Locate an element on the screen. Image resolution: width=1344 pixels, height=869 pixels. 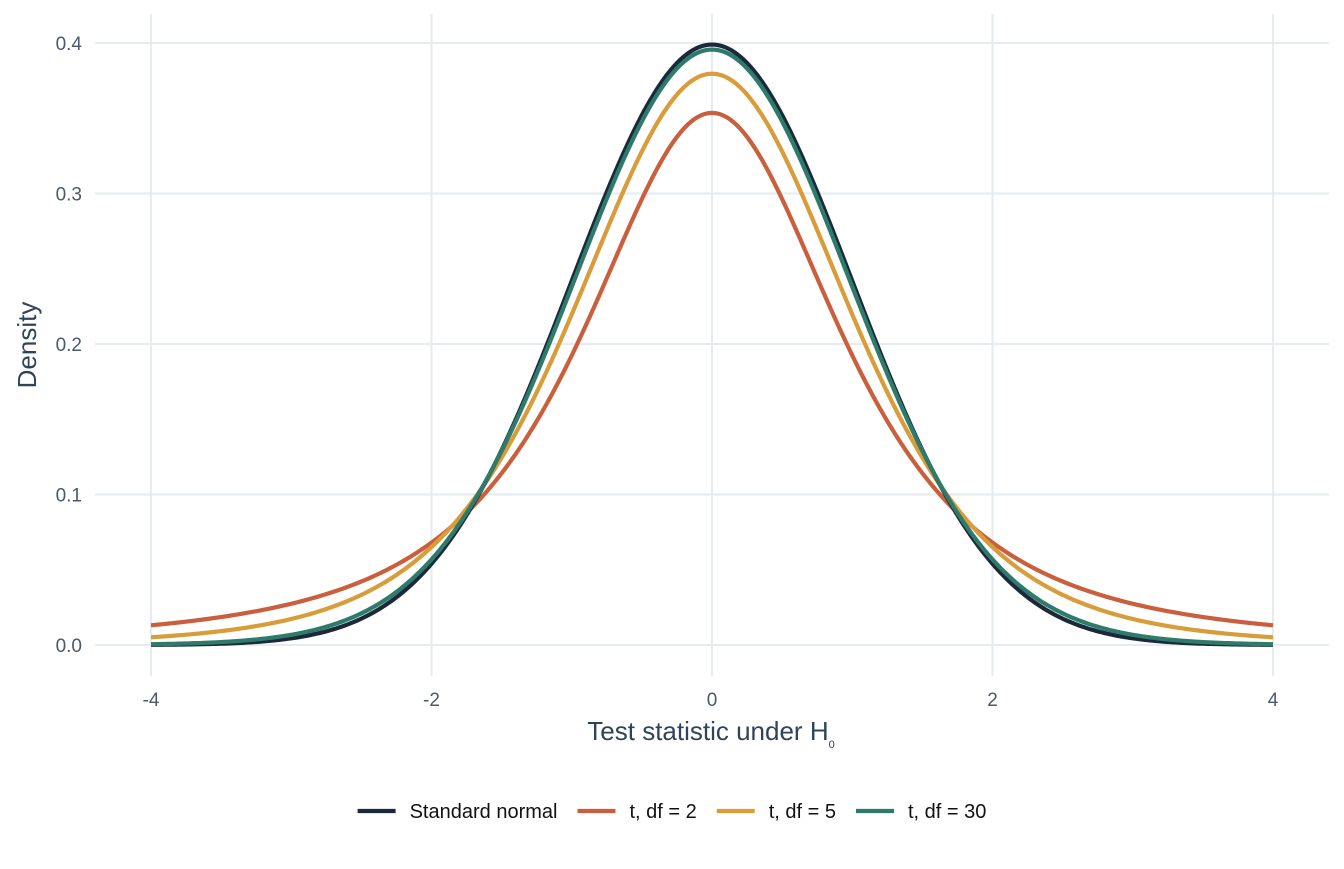
legend-label: Standard normal is located at coordinates (484, 812).